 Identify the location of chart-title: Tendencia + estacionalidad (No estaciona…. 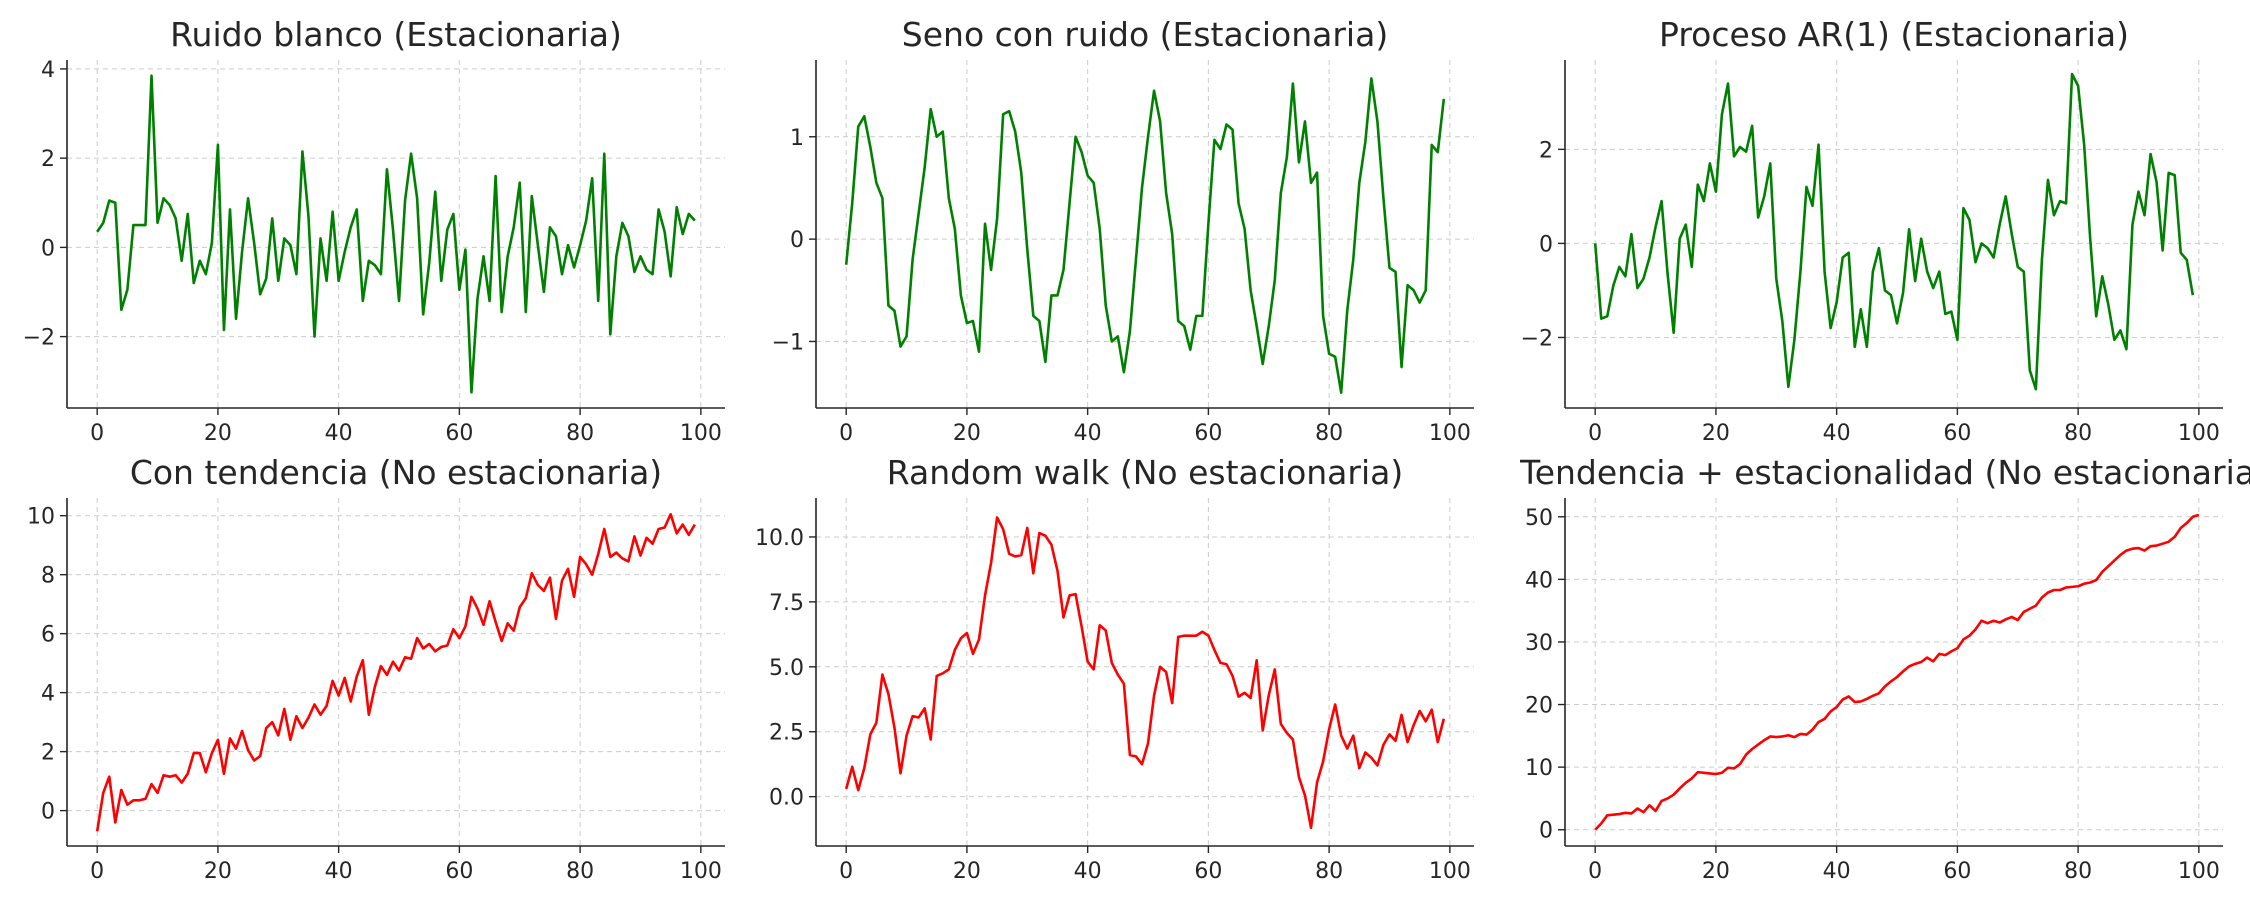
(1884, 472).